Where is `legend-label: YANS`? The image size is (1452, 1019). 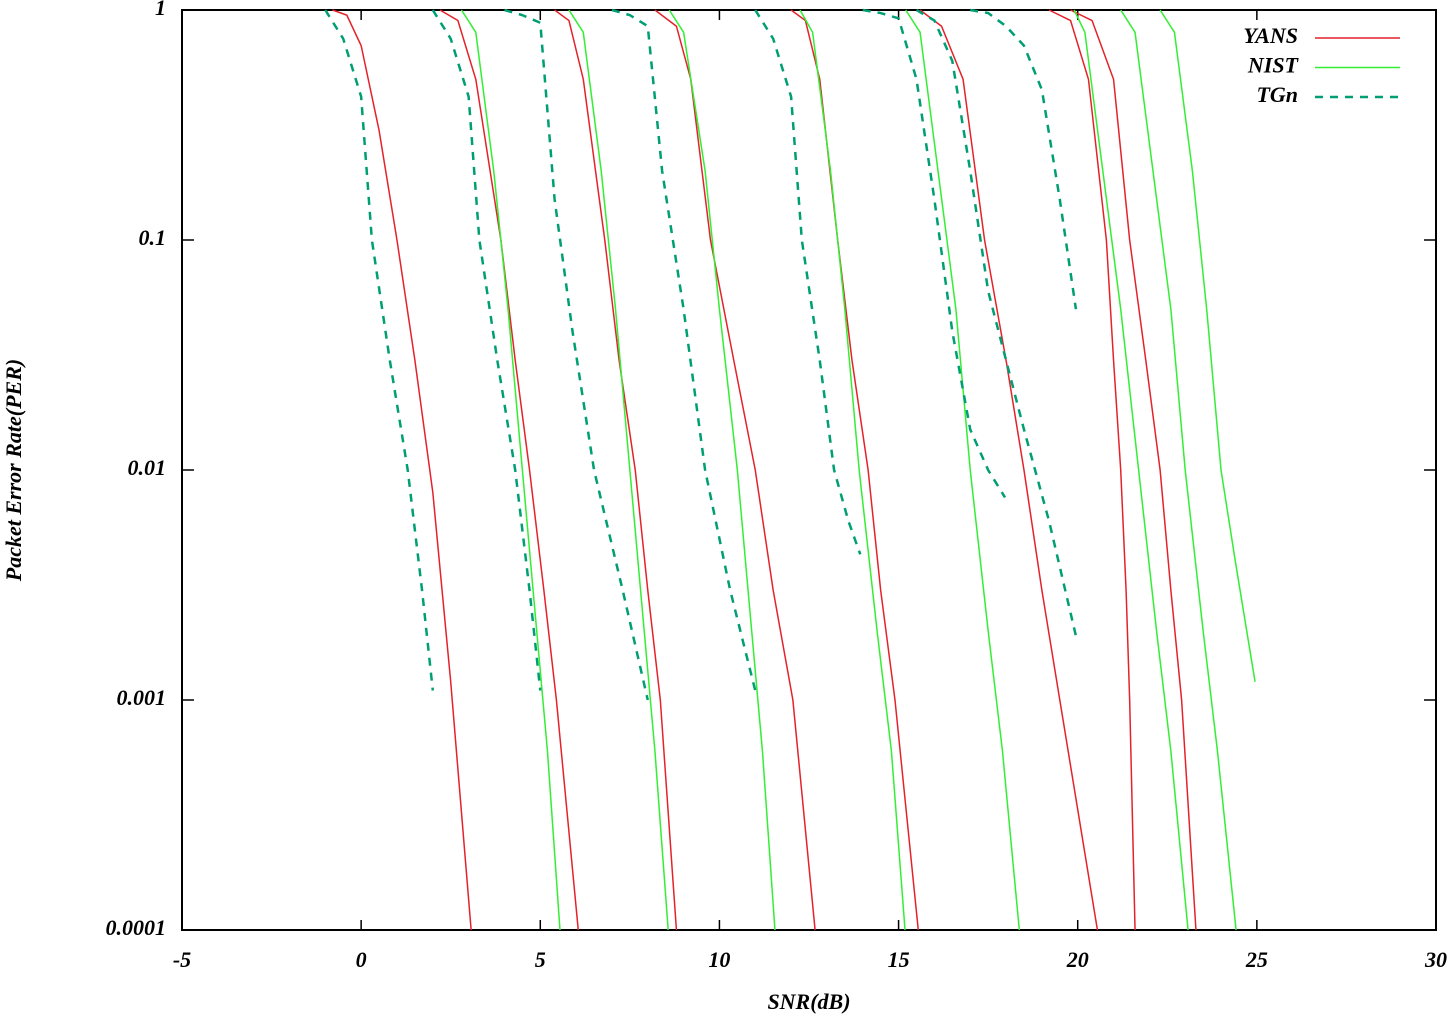 legend-label: YANS is located at coordinates (1270, 35).